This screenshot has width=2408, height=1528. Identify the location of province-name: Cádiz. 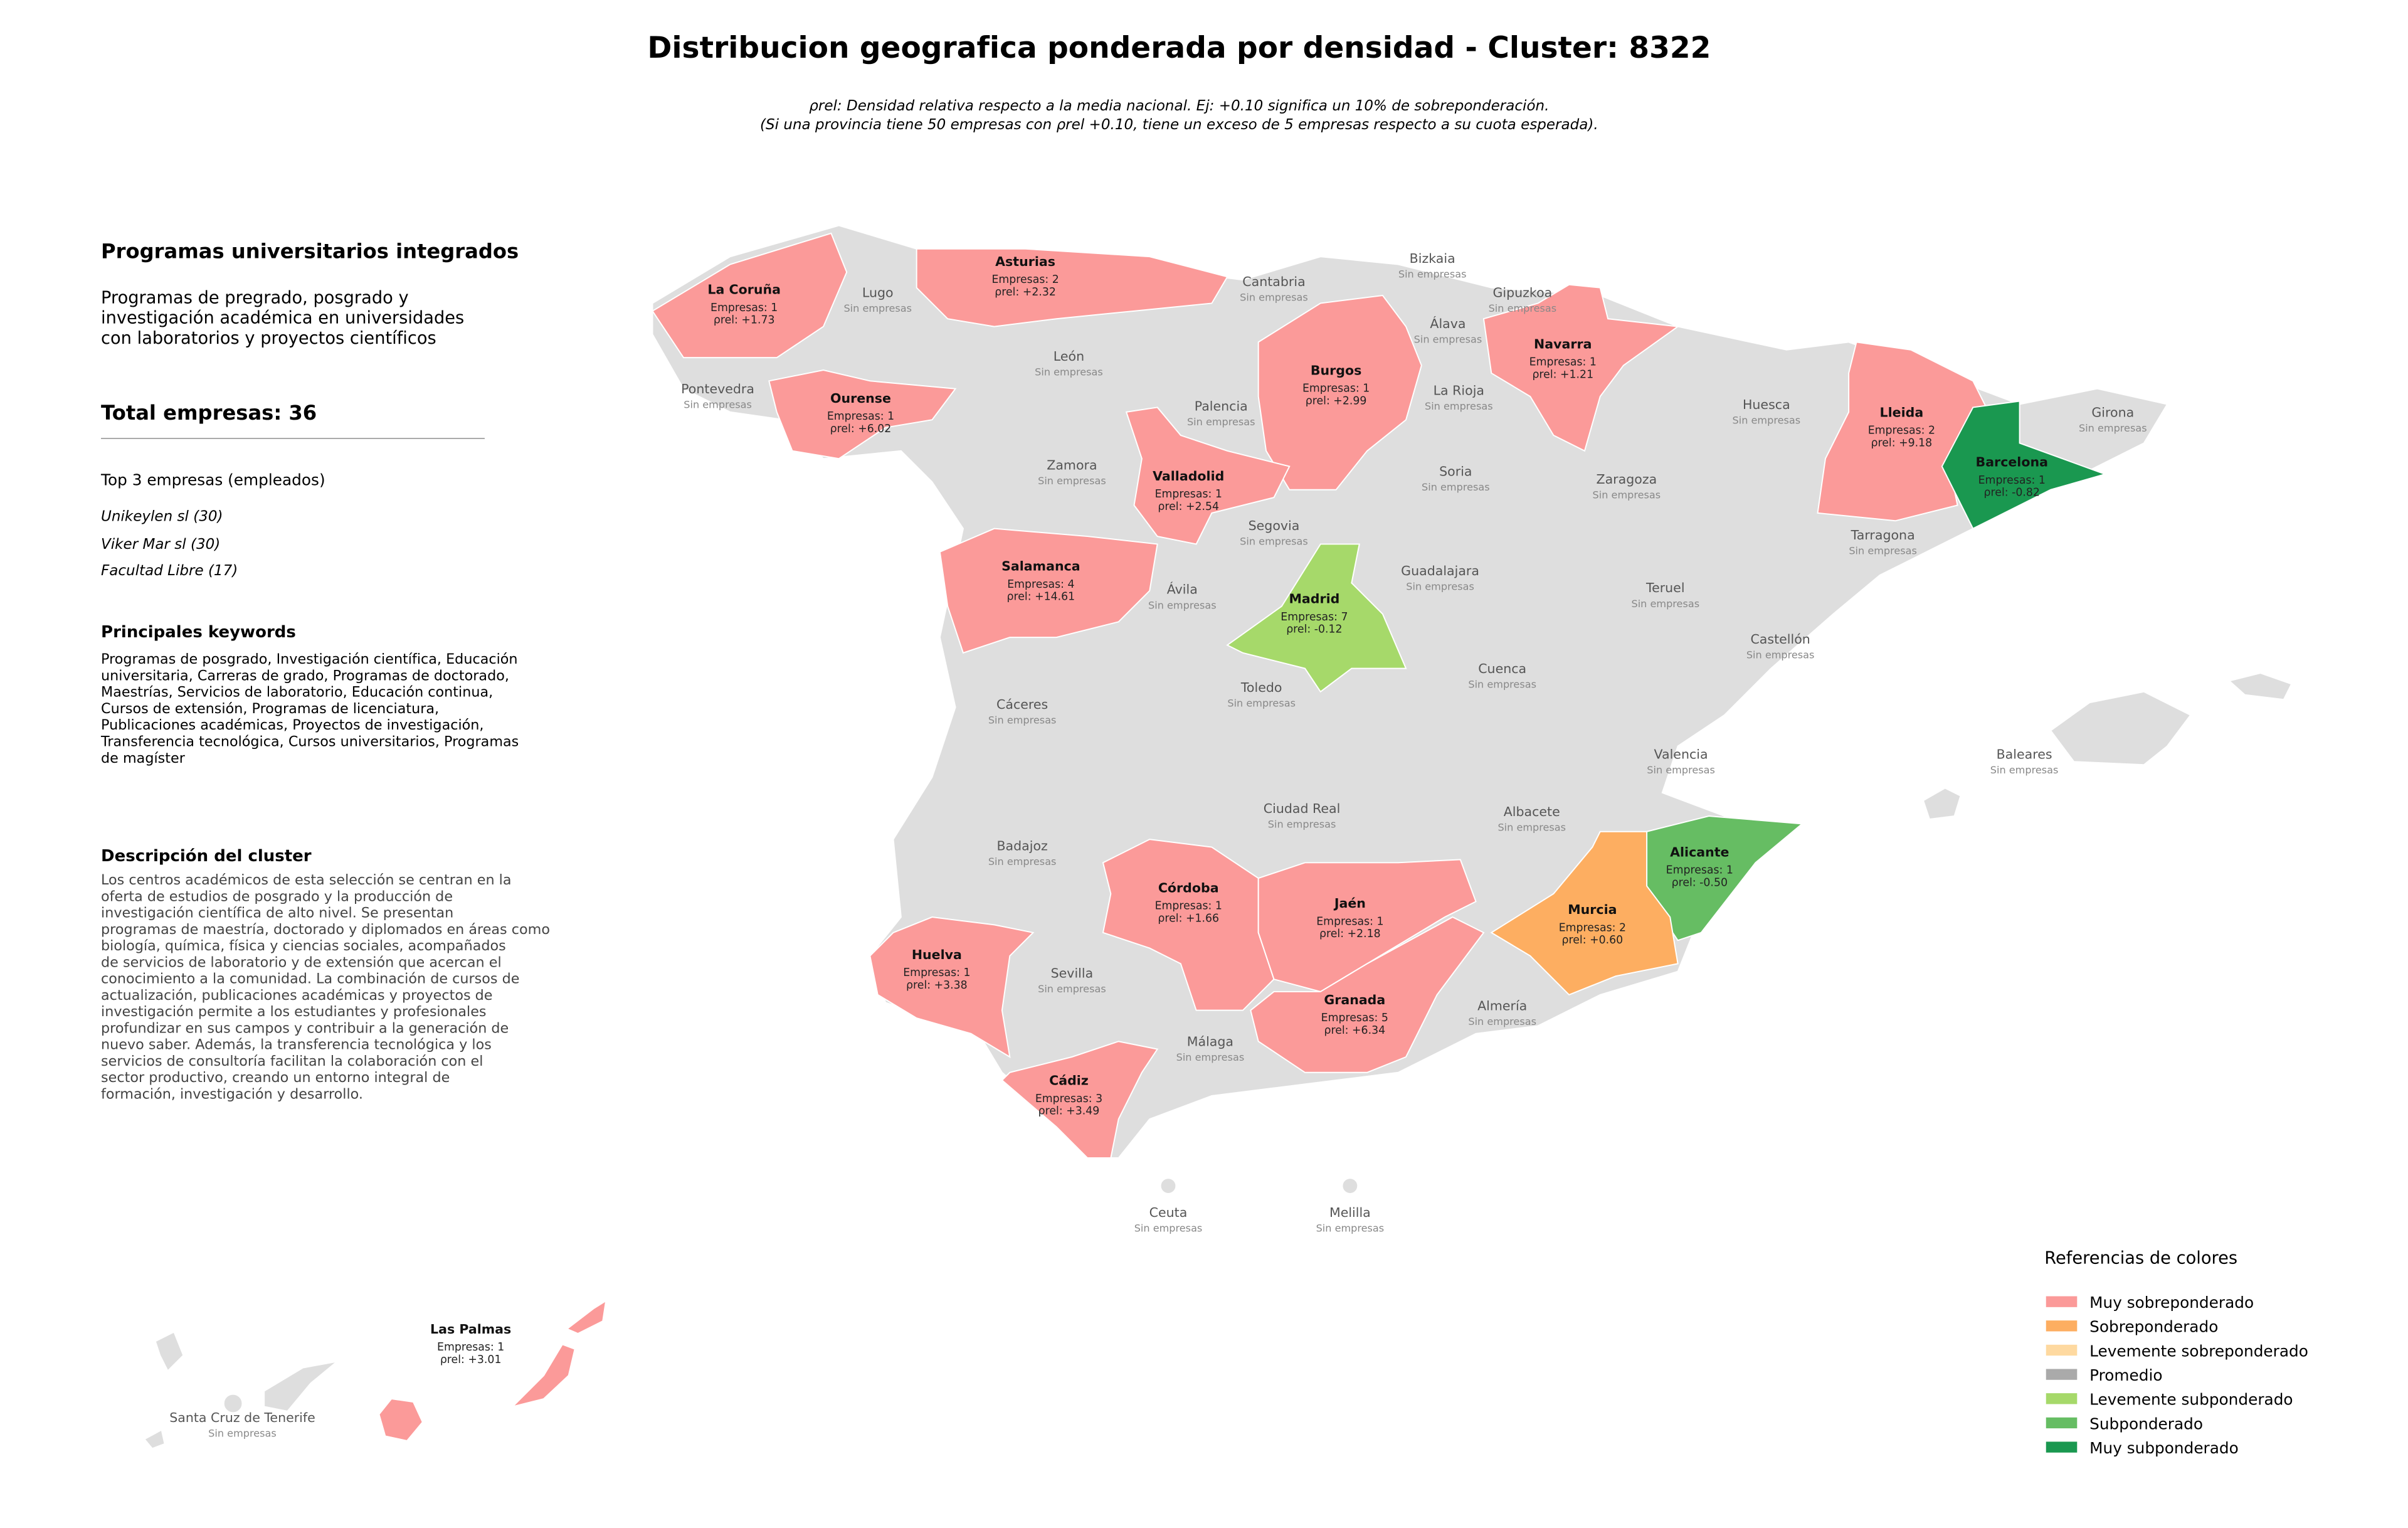
(1069, 1080).